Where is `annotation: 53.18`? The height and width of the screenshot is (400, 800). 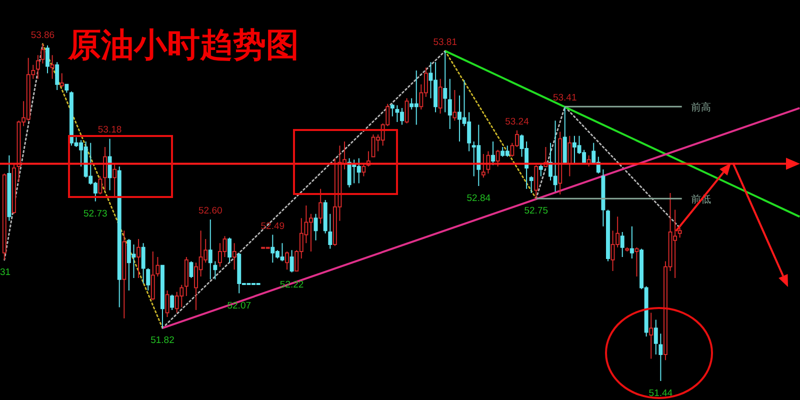
annotation: 53.18 is located at coordinates (110, 130).